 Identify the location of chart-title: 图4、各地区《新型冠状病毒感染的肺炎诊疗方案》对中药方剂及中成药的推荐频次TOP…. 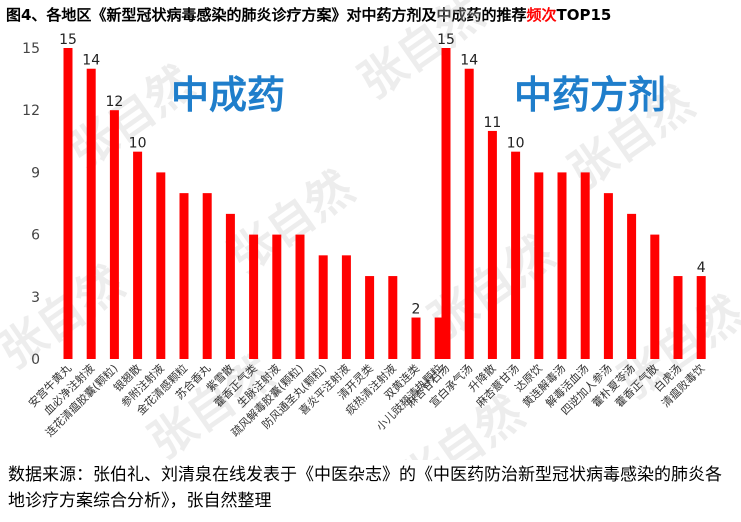
(308, 14).